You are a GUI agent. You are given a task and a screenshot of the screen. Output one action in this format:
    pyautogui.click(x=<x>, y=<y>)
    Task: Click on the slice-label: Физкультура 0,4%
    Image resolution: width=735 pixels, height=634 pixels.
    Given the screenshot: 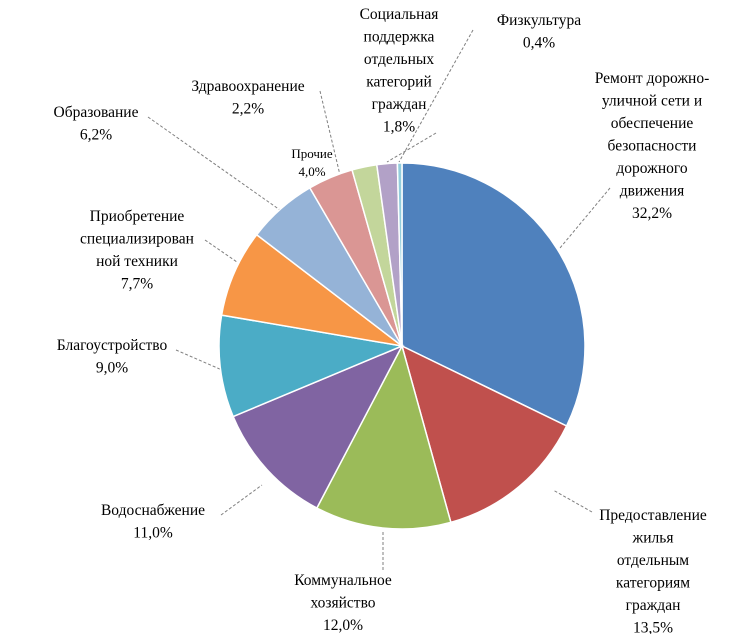 What is the action you would take?
    pyautogui.click(x=539, y=32)
    